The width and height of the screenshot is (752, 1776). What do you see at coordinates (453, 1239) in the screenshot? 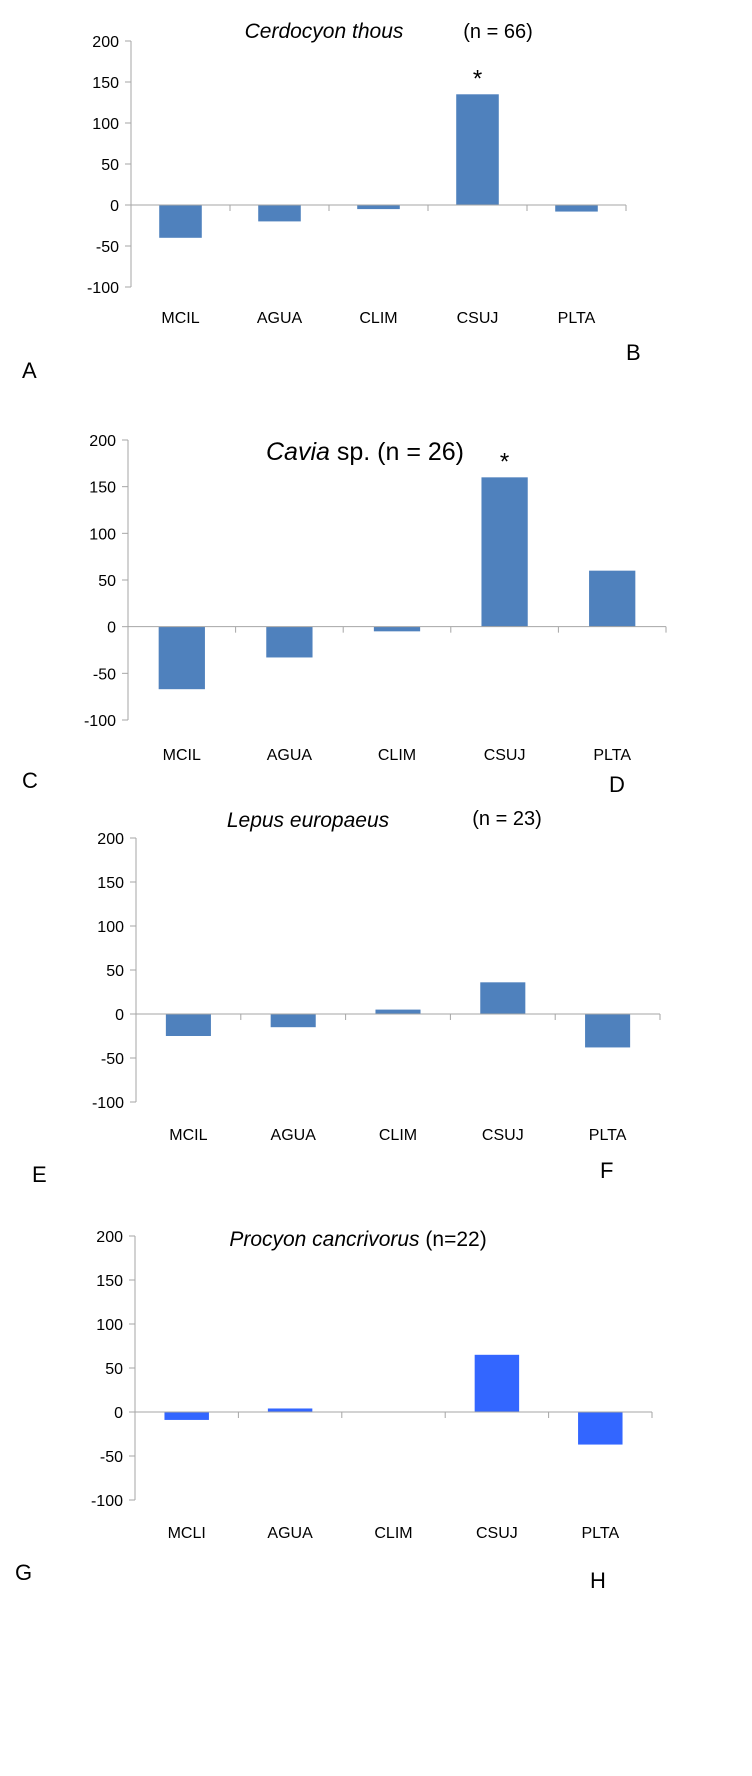
I see `sample-size: (n=22)` at bounding box center [453, 1239].